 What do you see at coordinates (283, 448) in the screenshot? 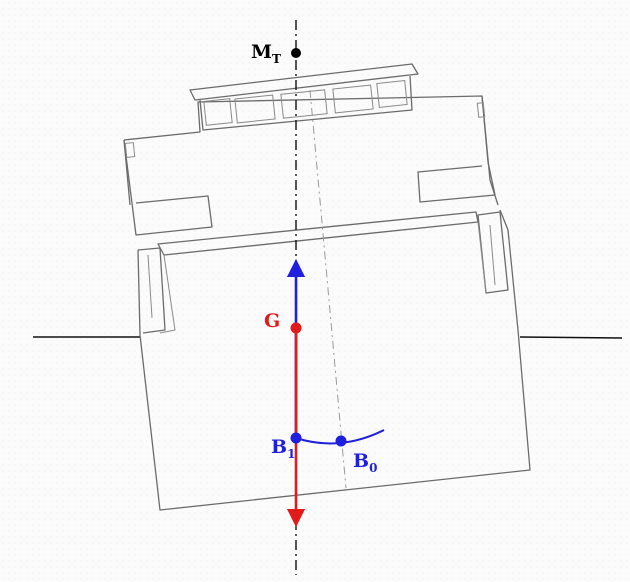
I see `buoyancy-heeled-label: B1` at bounding box center [283, 448].